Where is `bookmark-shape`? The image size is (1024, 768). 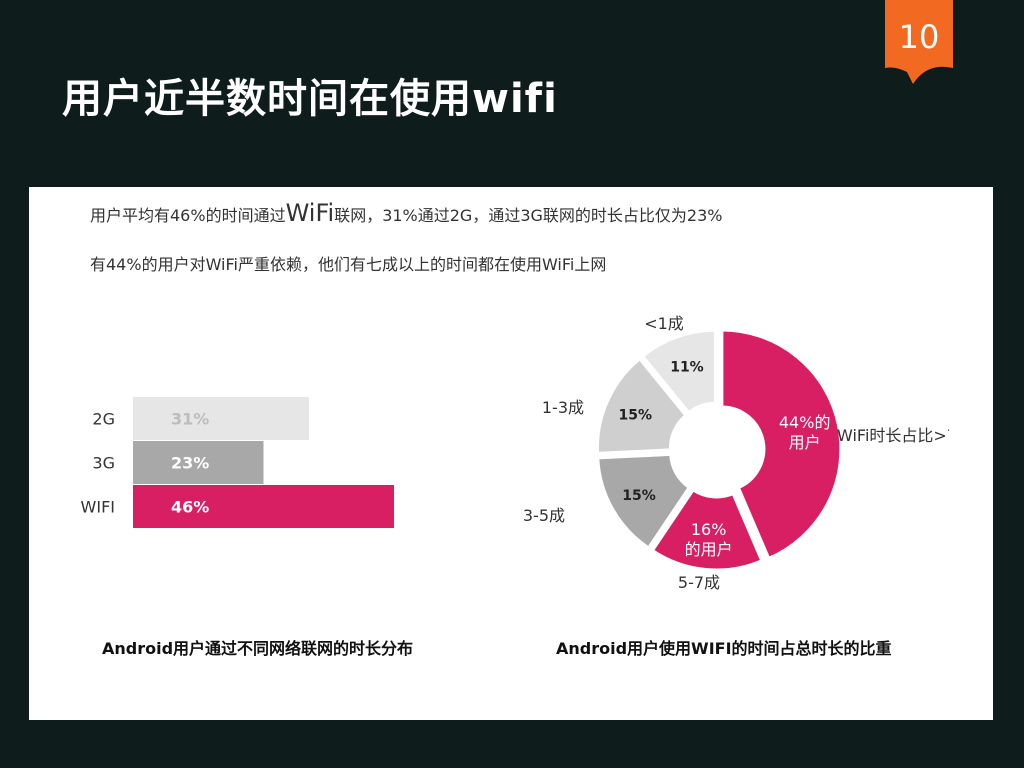
bookmark-shape is located at coordinates (919, 42).